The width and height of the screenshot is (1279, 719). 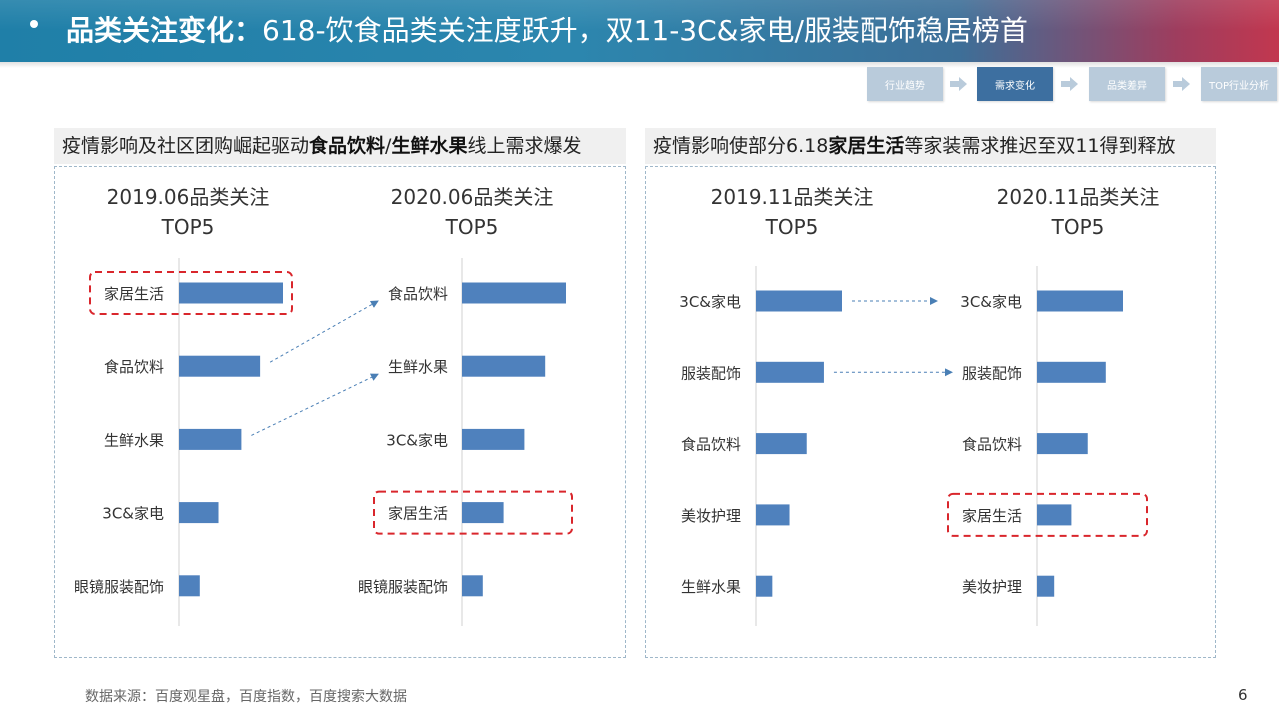 What do you see at coordinates (246, 697) in the screenshot?
I see `data-source-note: 数据来源：百度观星盘，百度指数，百度搜索大数据` at bounding box center [246, 697].